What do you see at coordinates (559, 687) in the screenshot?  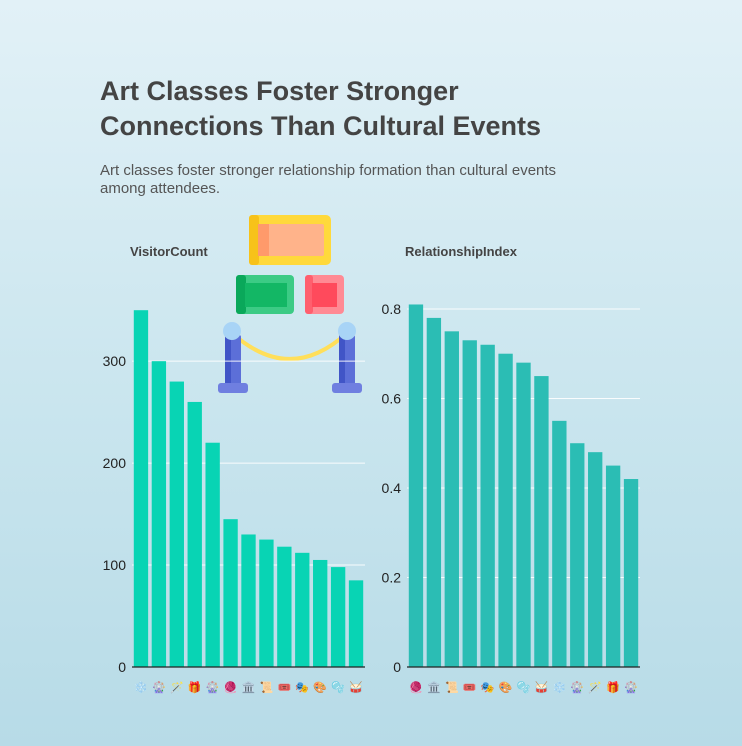 I see `relationship-index-x-tick-label: ❄️` at bounding box center [559, 687].